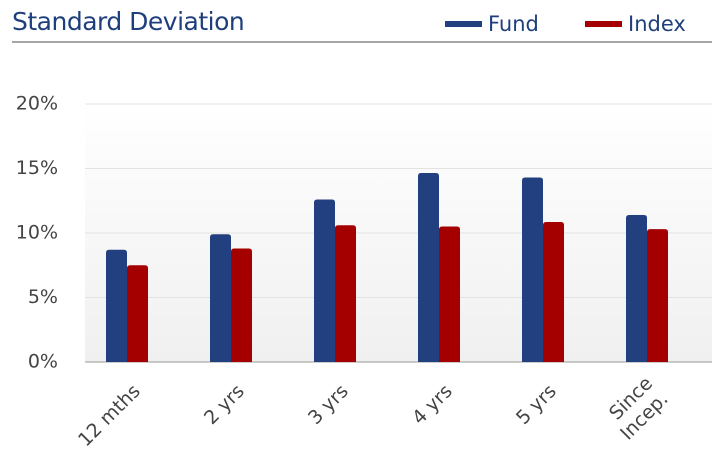 The height and width of the screenshot is (462, 719). What do you see at coordinates (328, 404) in the screenshot?
I see `x-tick-label: 3 yrs` at bounding box center [328, 404].